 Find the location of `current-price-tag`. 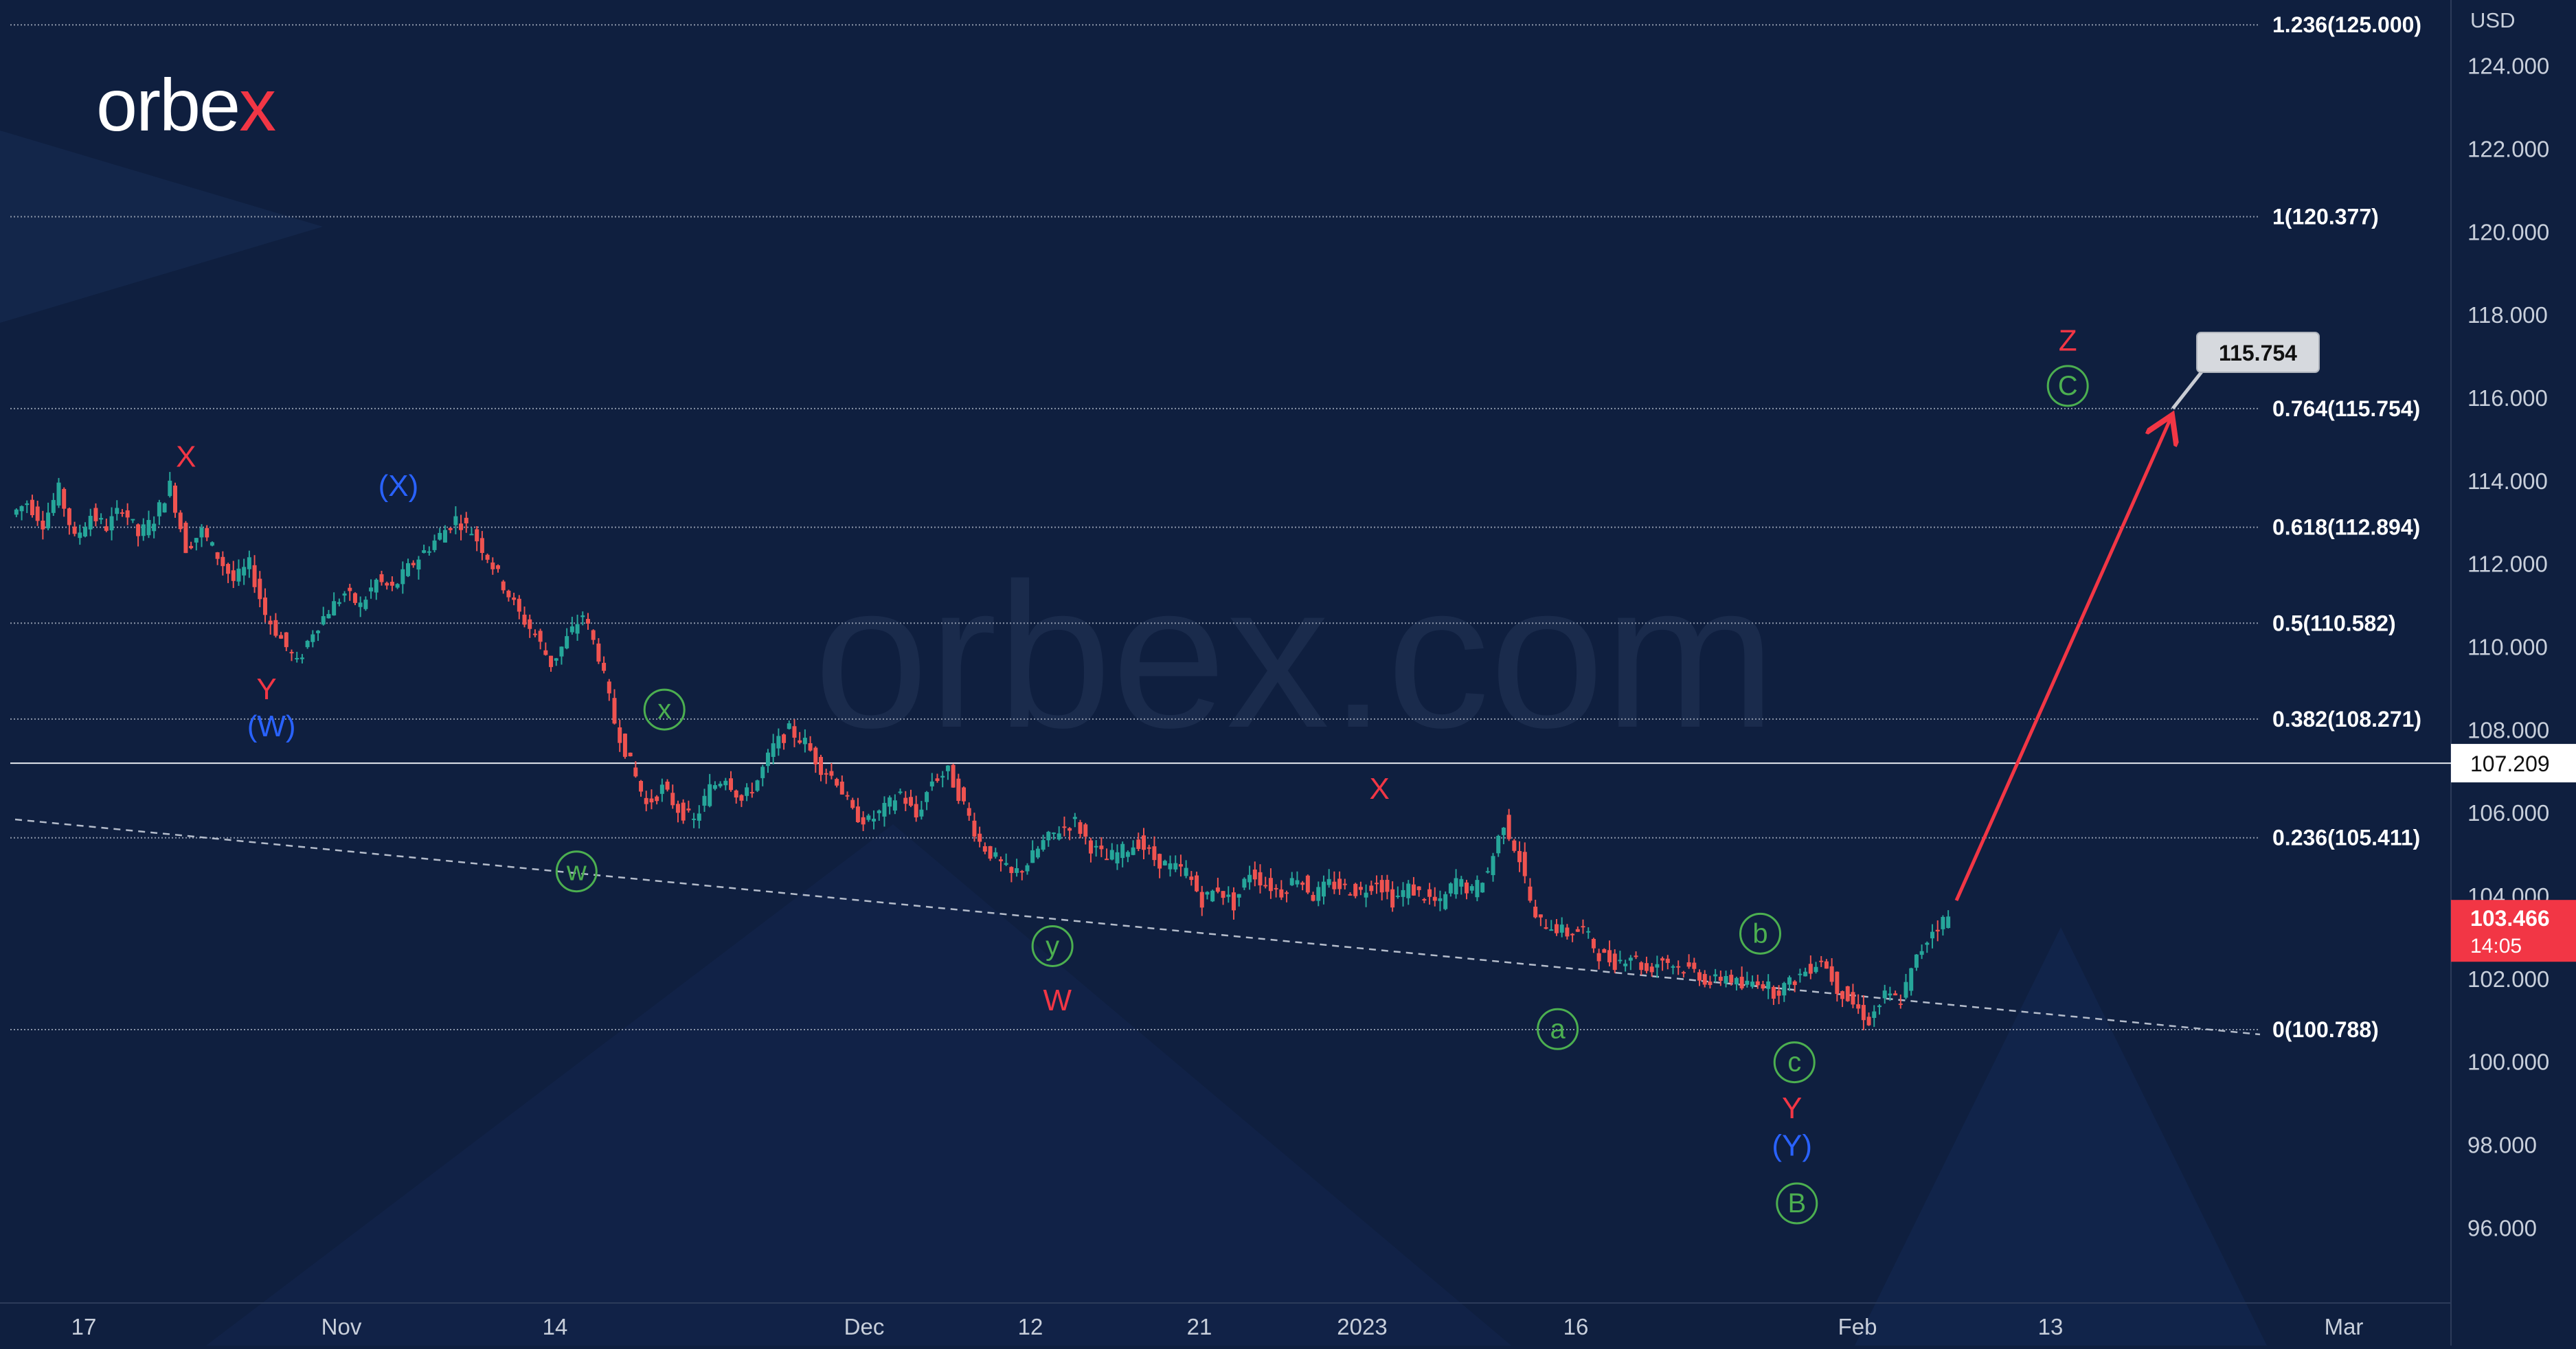

current-price-tag is located at coordinates (2513, 931).